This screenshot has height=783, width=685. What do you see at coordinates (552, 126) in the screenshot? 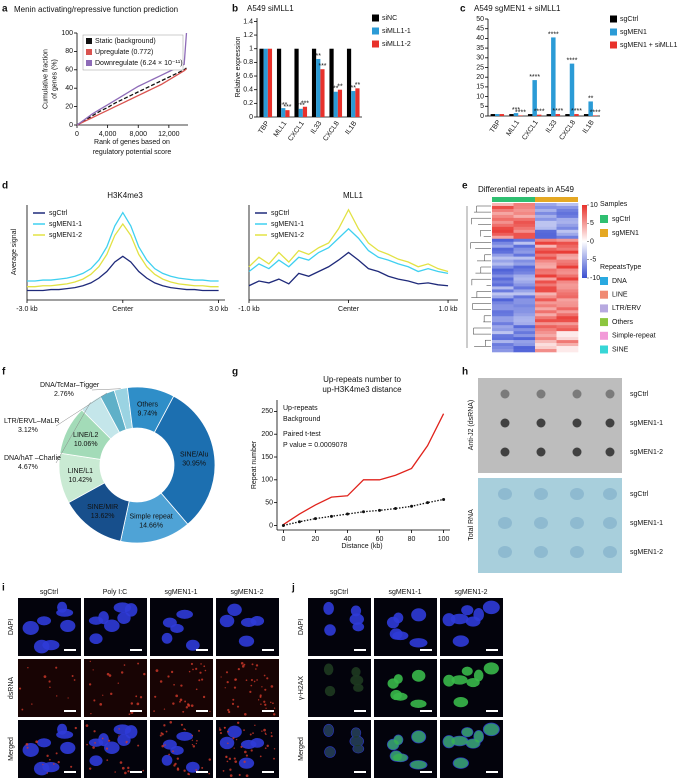
I see `x-tick-label: IL33` at bounding box center [552, 126].